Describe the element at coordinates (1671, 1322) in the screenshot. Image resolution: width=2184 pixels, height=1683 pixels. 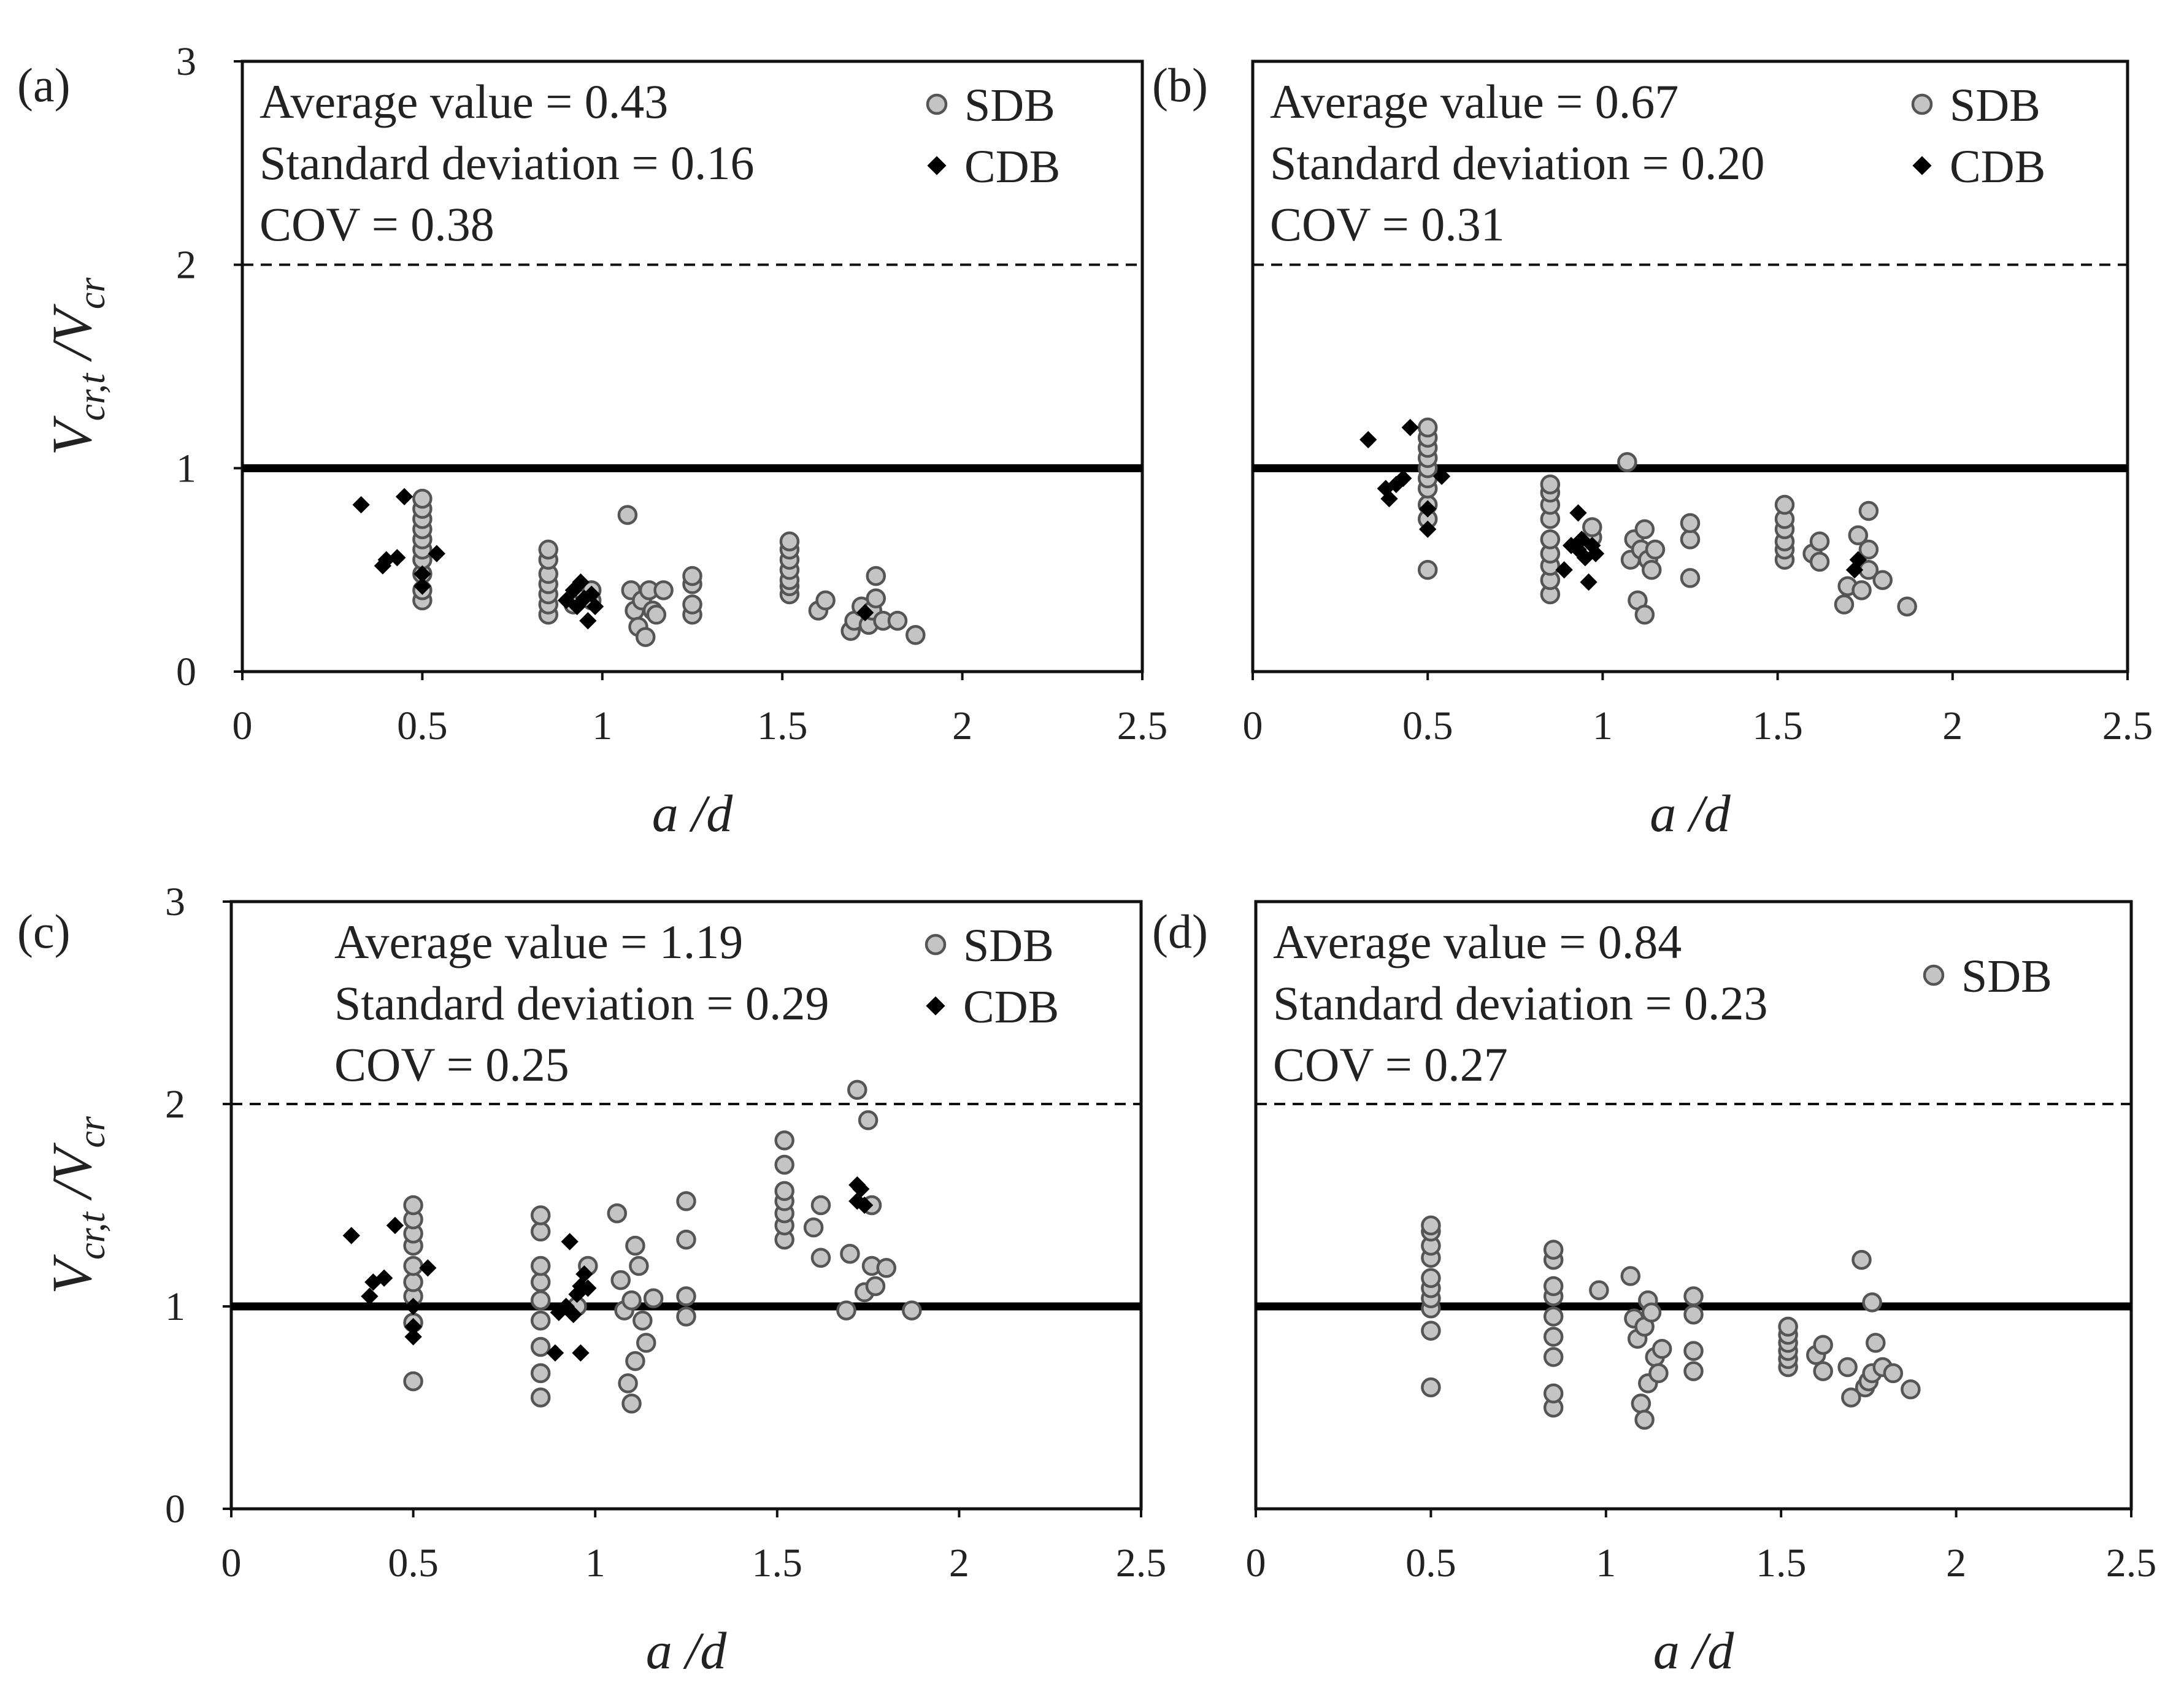
I see `series-sdb` at that location.